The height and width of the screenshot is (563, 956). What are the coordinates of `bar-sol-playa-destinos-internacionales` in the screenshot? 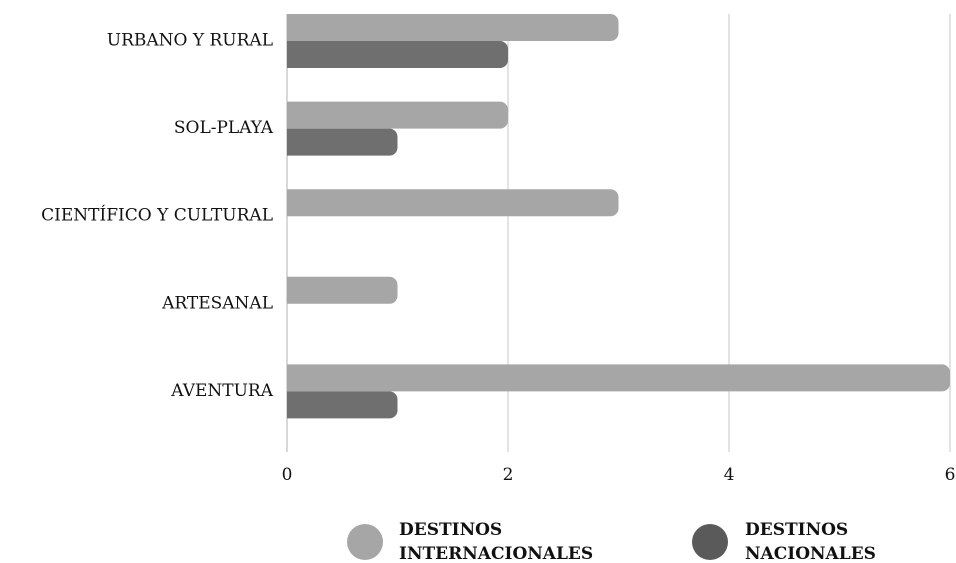 It's located at (397, 115).